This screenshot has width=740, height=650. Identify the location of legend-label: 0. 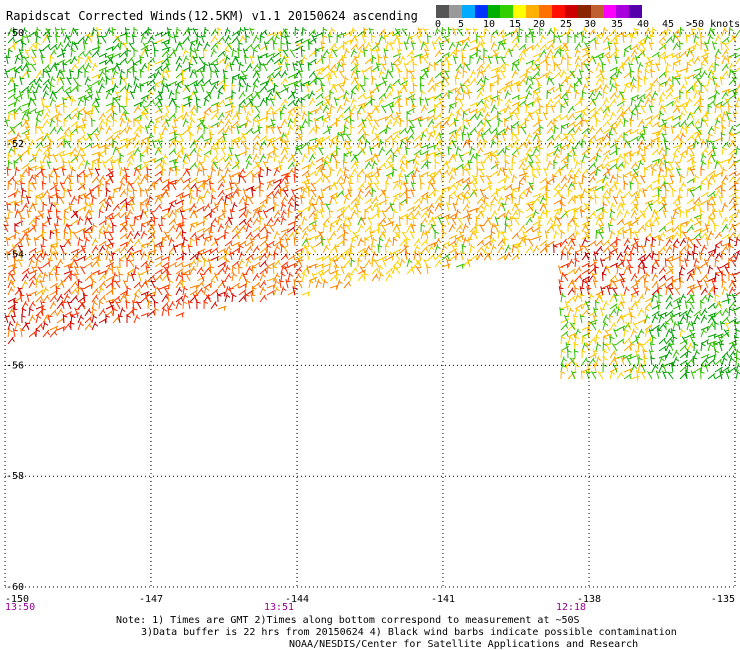
(438, 24).